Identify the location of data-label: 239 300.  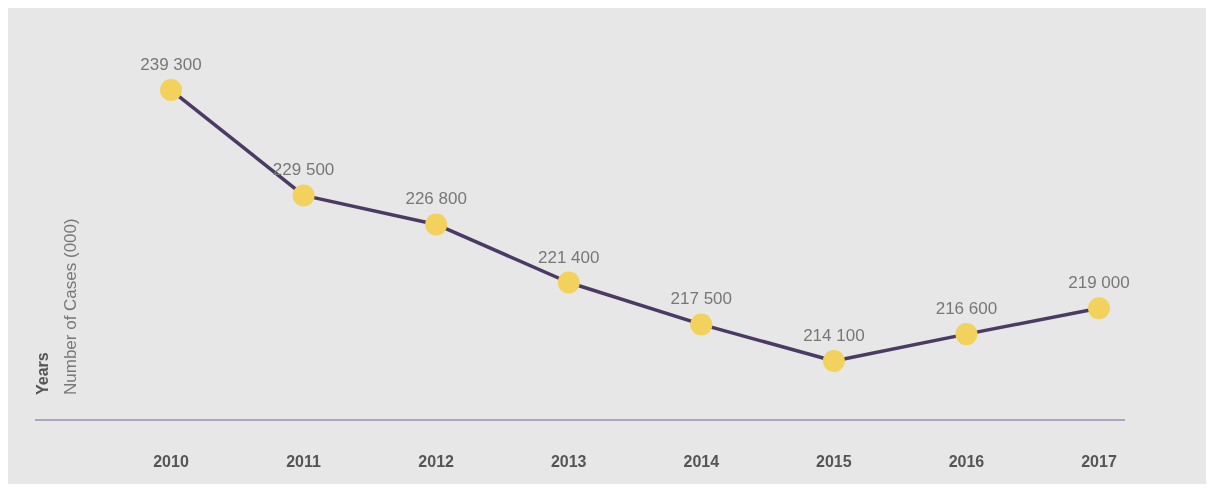
(171, 65).